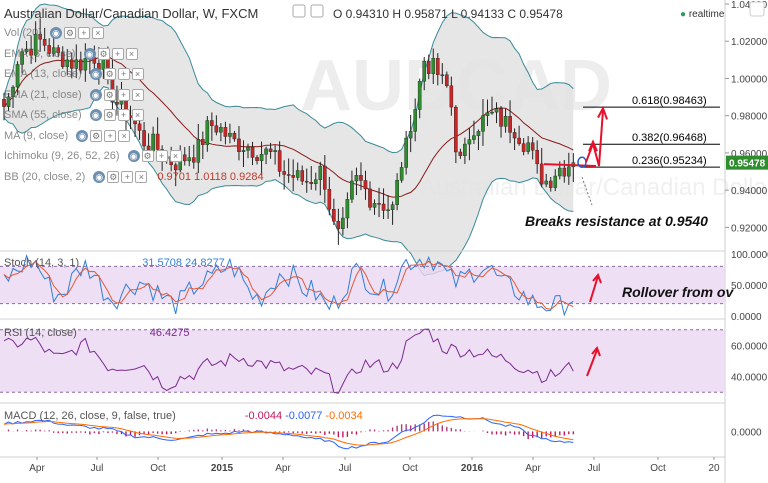 This screenshot has height=483, width=768. I want to click on indicator-row: SMA (55, close) ◉ ⚙ + ×, so click(75, 115).